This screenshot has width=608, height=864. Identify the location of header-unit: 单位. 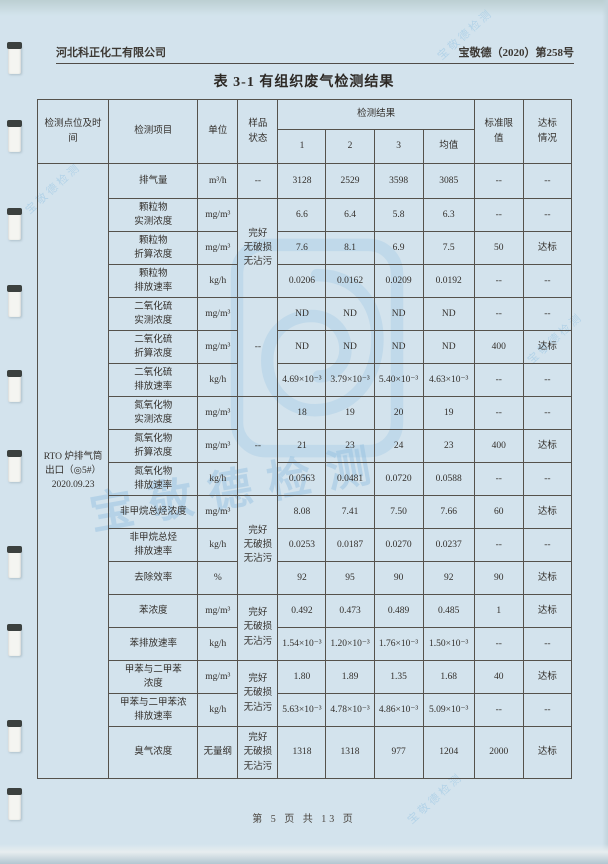
(218, 131).